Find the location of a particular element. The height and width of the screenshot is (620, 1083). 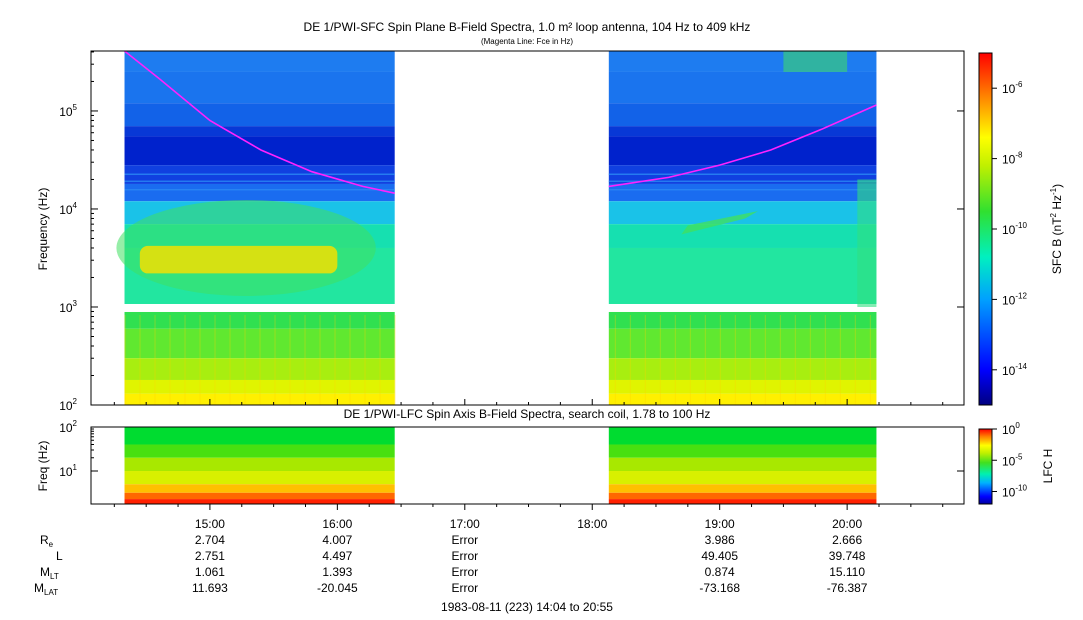

main-colorbar-ticks: 10⁻⁶ 10⁻⁸ 10⁻¹⁰ 10⁻¹² 10⁻¹⁴ is located at coordinates (1009, 229).